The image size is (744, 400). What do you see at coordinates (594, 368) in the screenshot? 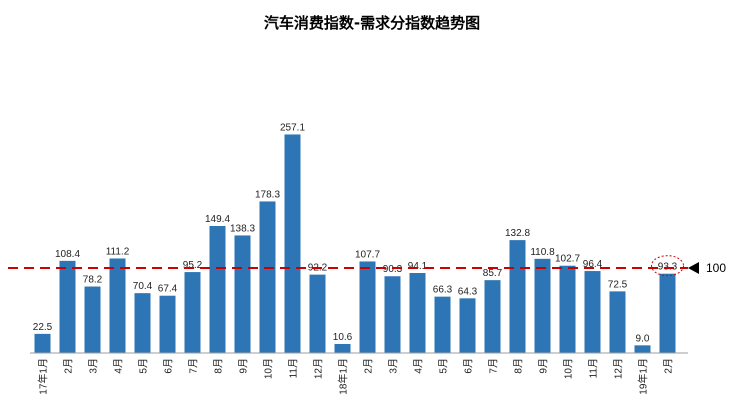
I see `x-tick-label-22: 11月` at bounding box center [594, 368].